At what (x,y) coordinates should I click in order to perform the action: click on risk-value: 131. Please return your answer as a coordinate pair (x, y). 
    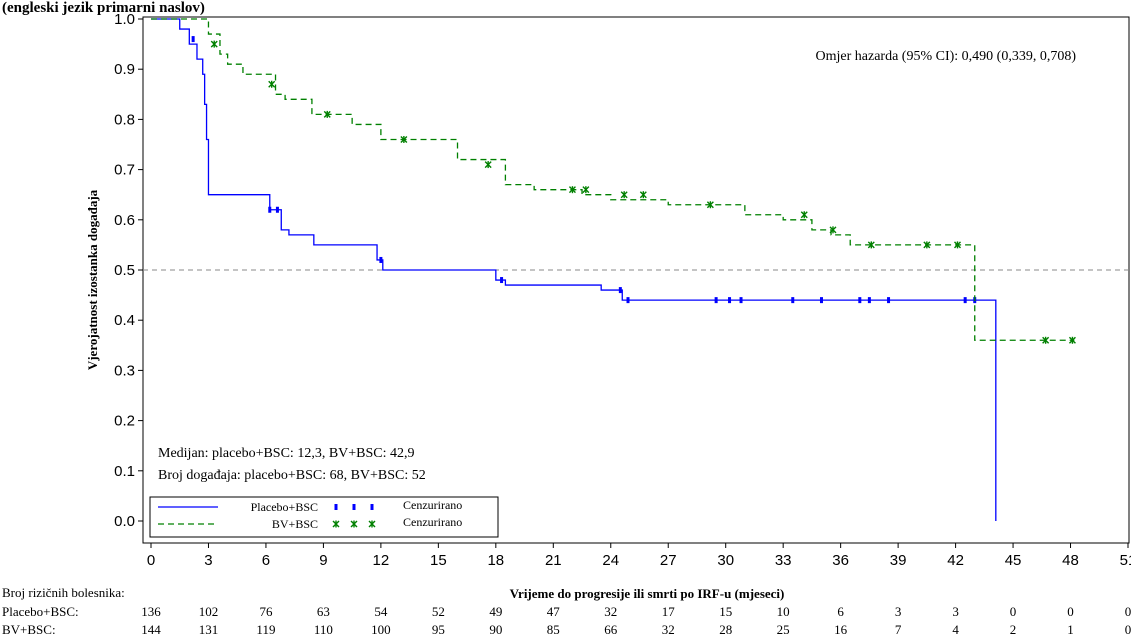
    Looking at the image, I should click on (209, 629).